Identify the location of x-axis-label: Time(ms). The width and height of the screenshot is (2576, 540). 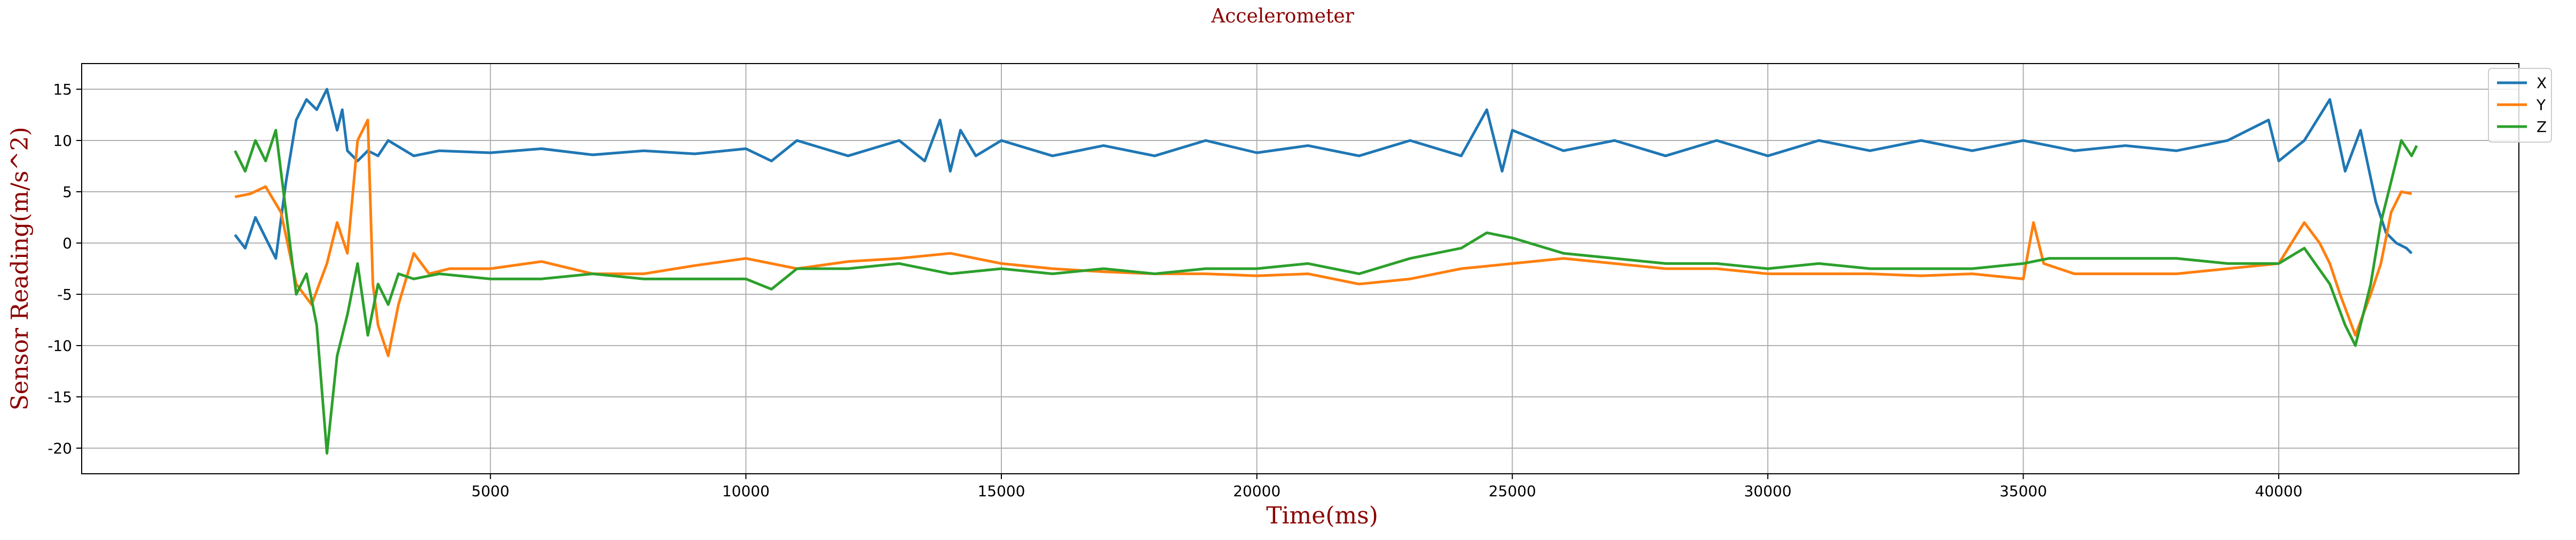
(1322, 515).